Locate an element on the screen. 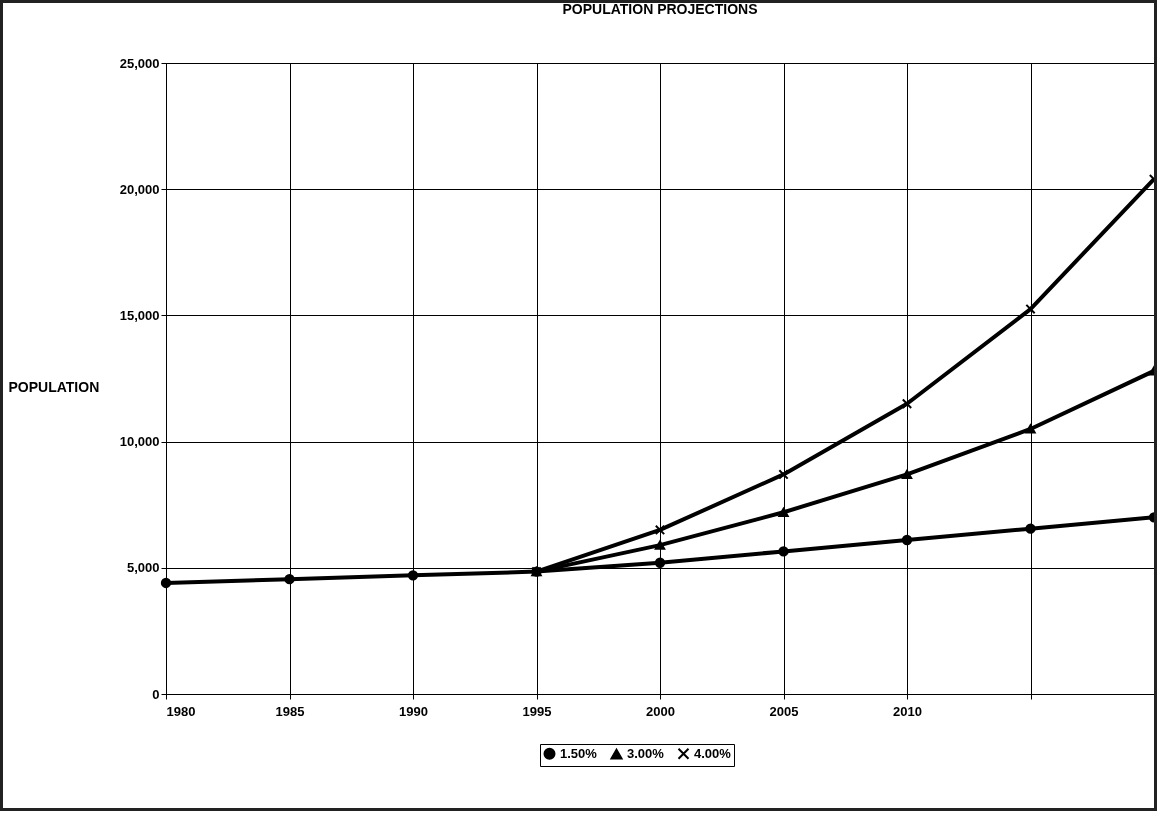 The image size is (1163, 817). y-tick-label: 0 is located at coordinates (156, 694).